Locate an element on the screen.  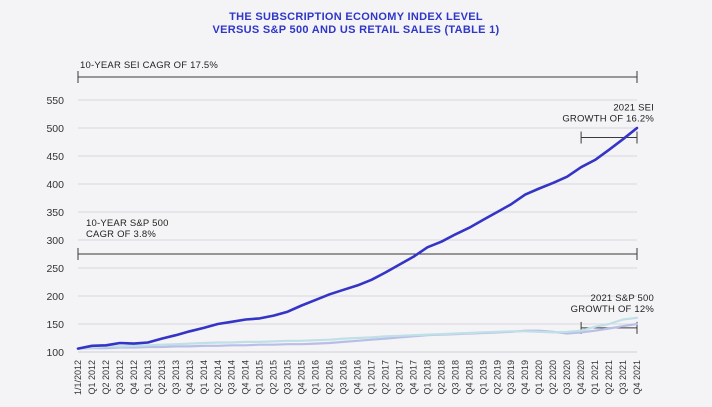
x-tick-label: Q3 2017 is located at coordinates (399, 377).